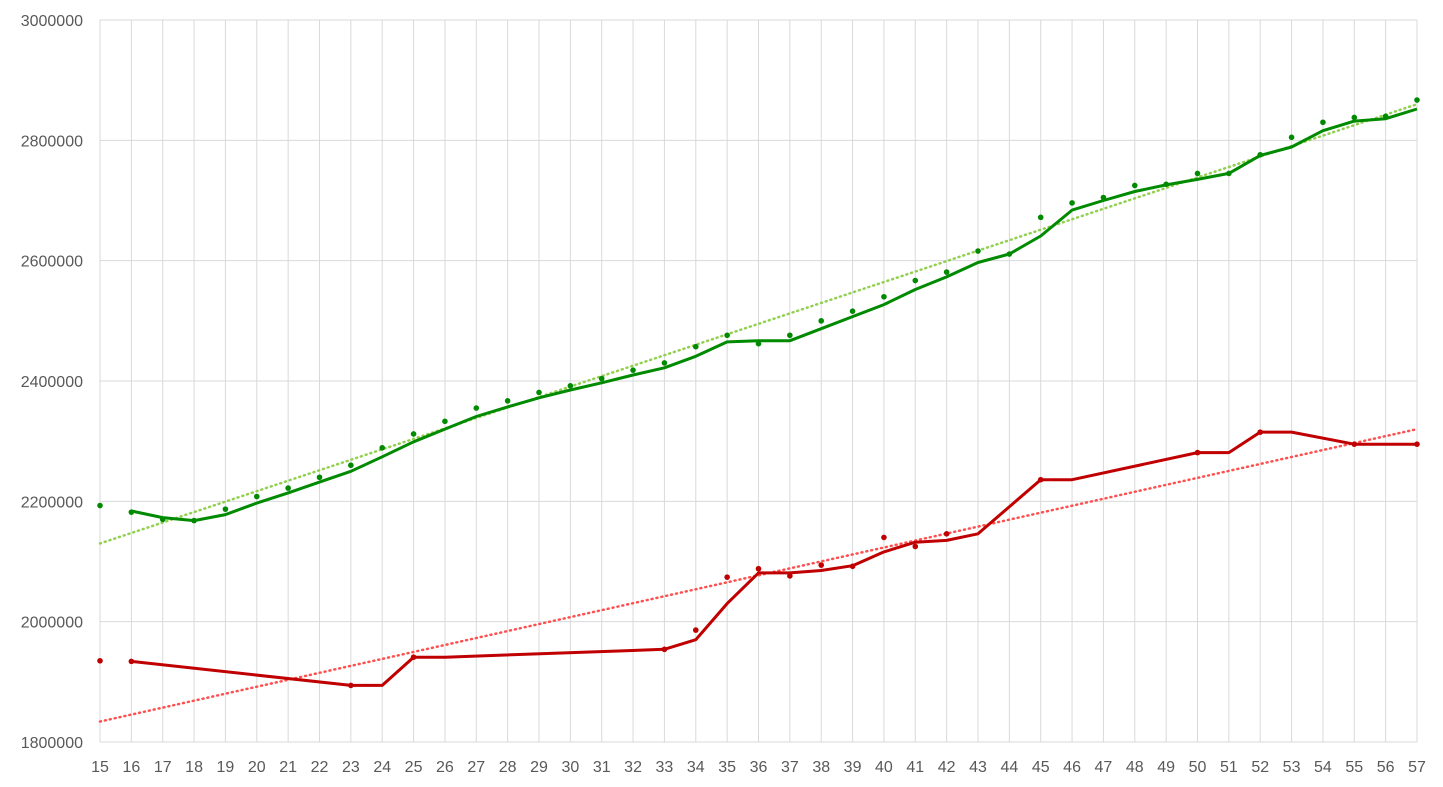 The height and width of the screenshot is (787, 1443). I want to click on x-tick-label: 47, so click(1104, 767).